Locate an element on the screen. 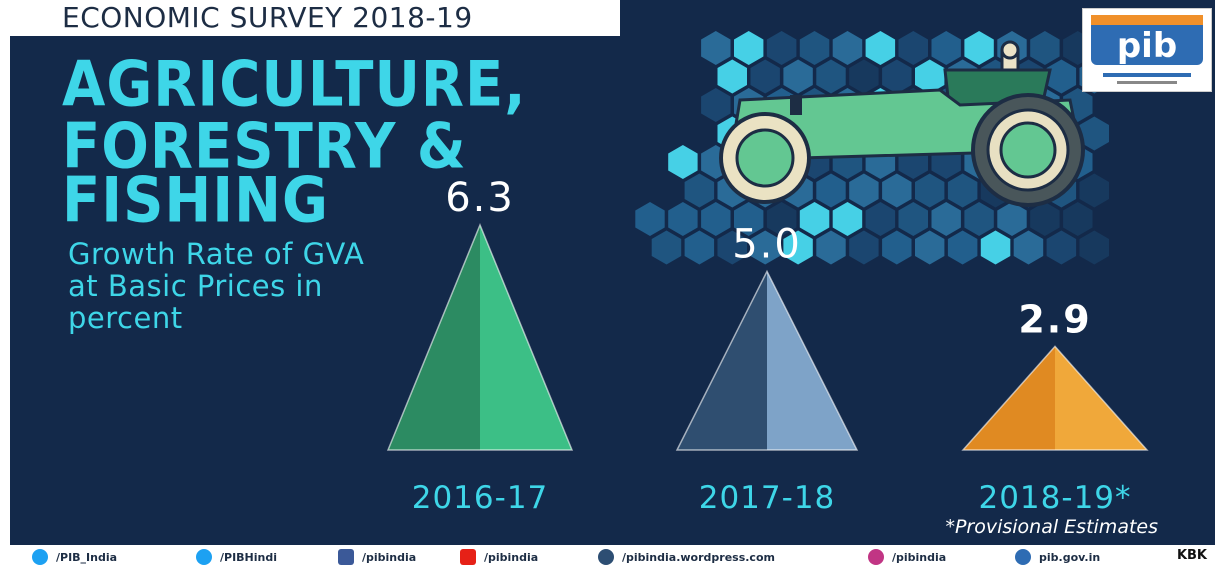 The height and width of the screenshot is (572, 1220). pib-logo-text: pib is located at coordinates (1147, 46).